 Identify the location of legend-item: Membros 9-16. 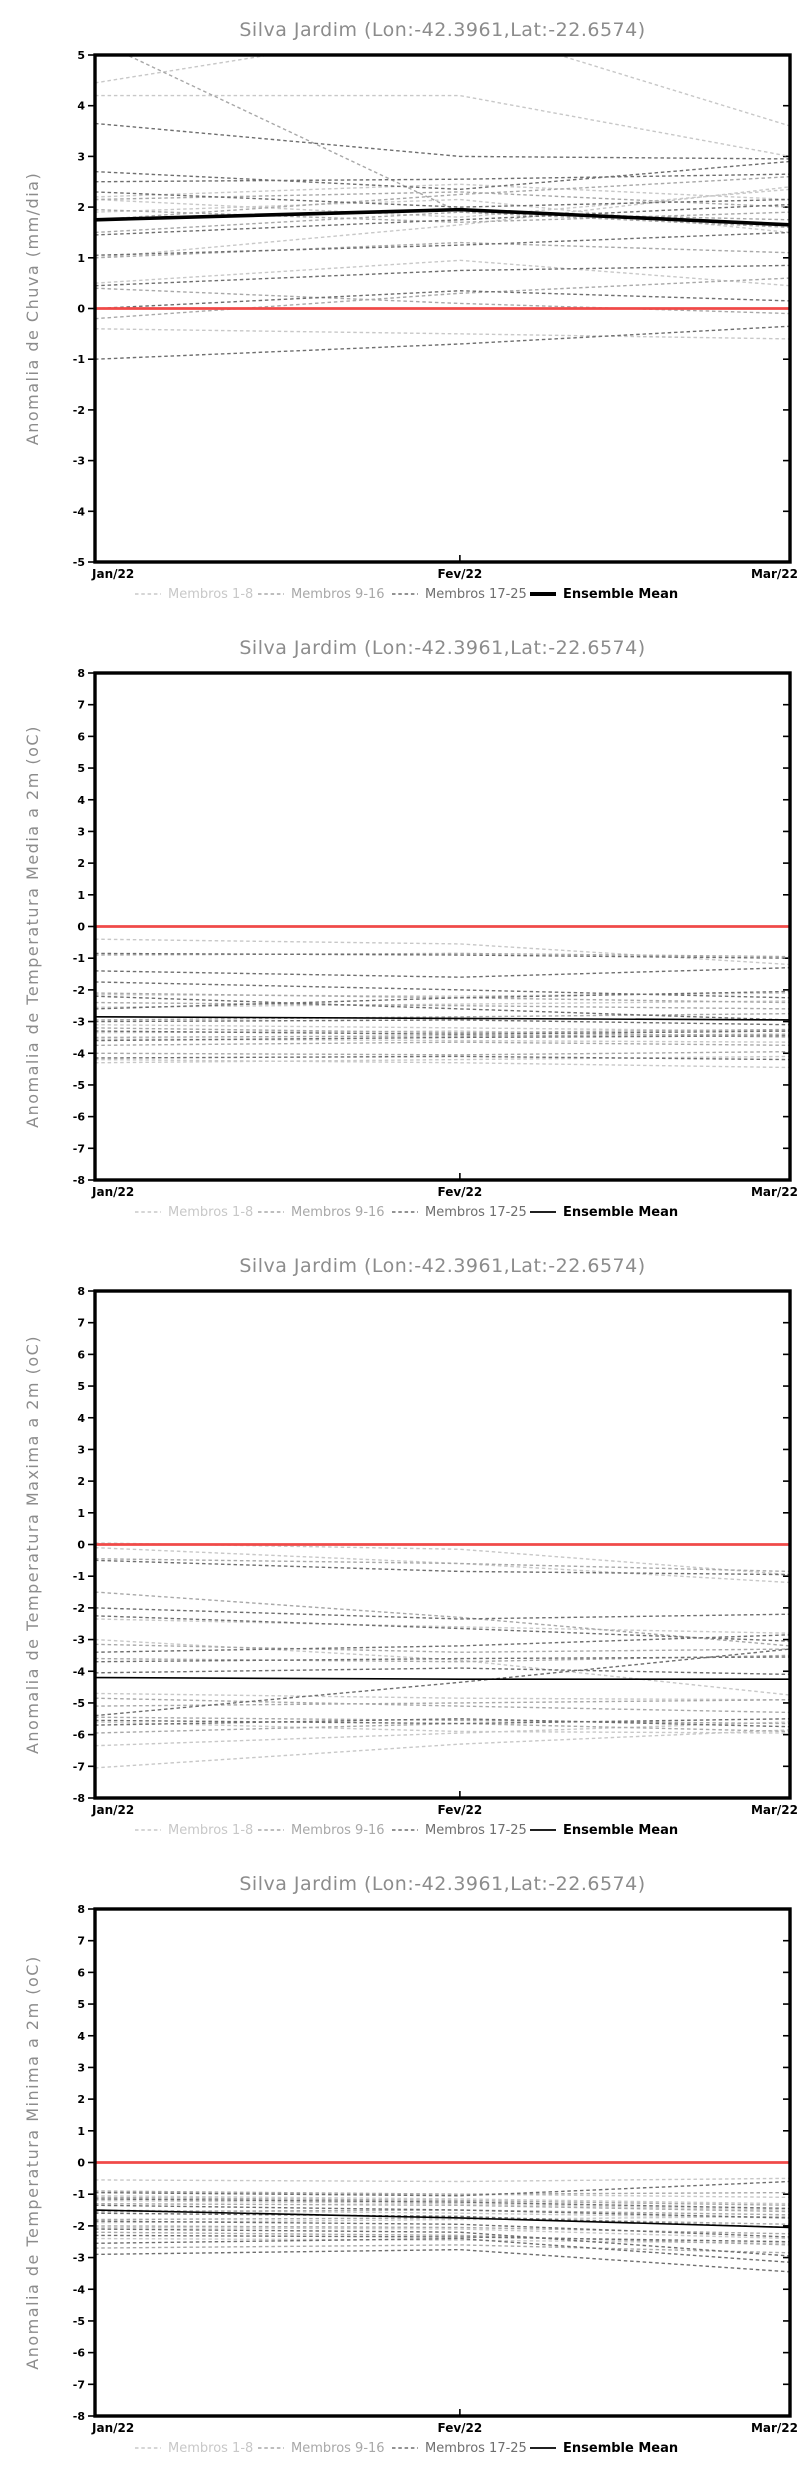
(321, 1830).